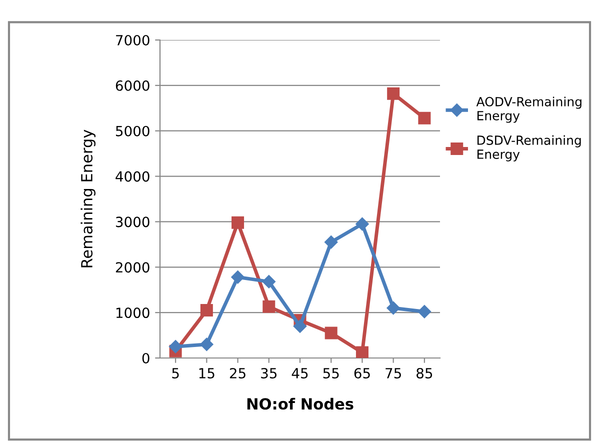 The image size is (599, 444). Describe the element at coordinates (362, 373) in the screenshot. I see `x-tick-label: 65` at that location.